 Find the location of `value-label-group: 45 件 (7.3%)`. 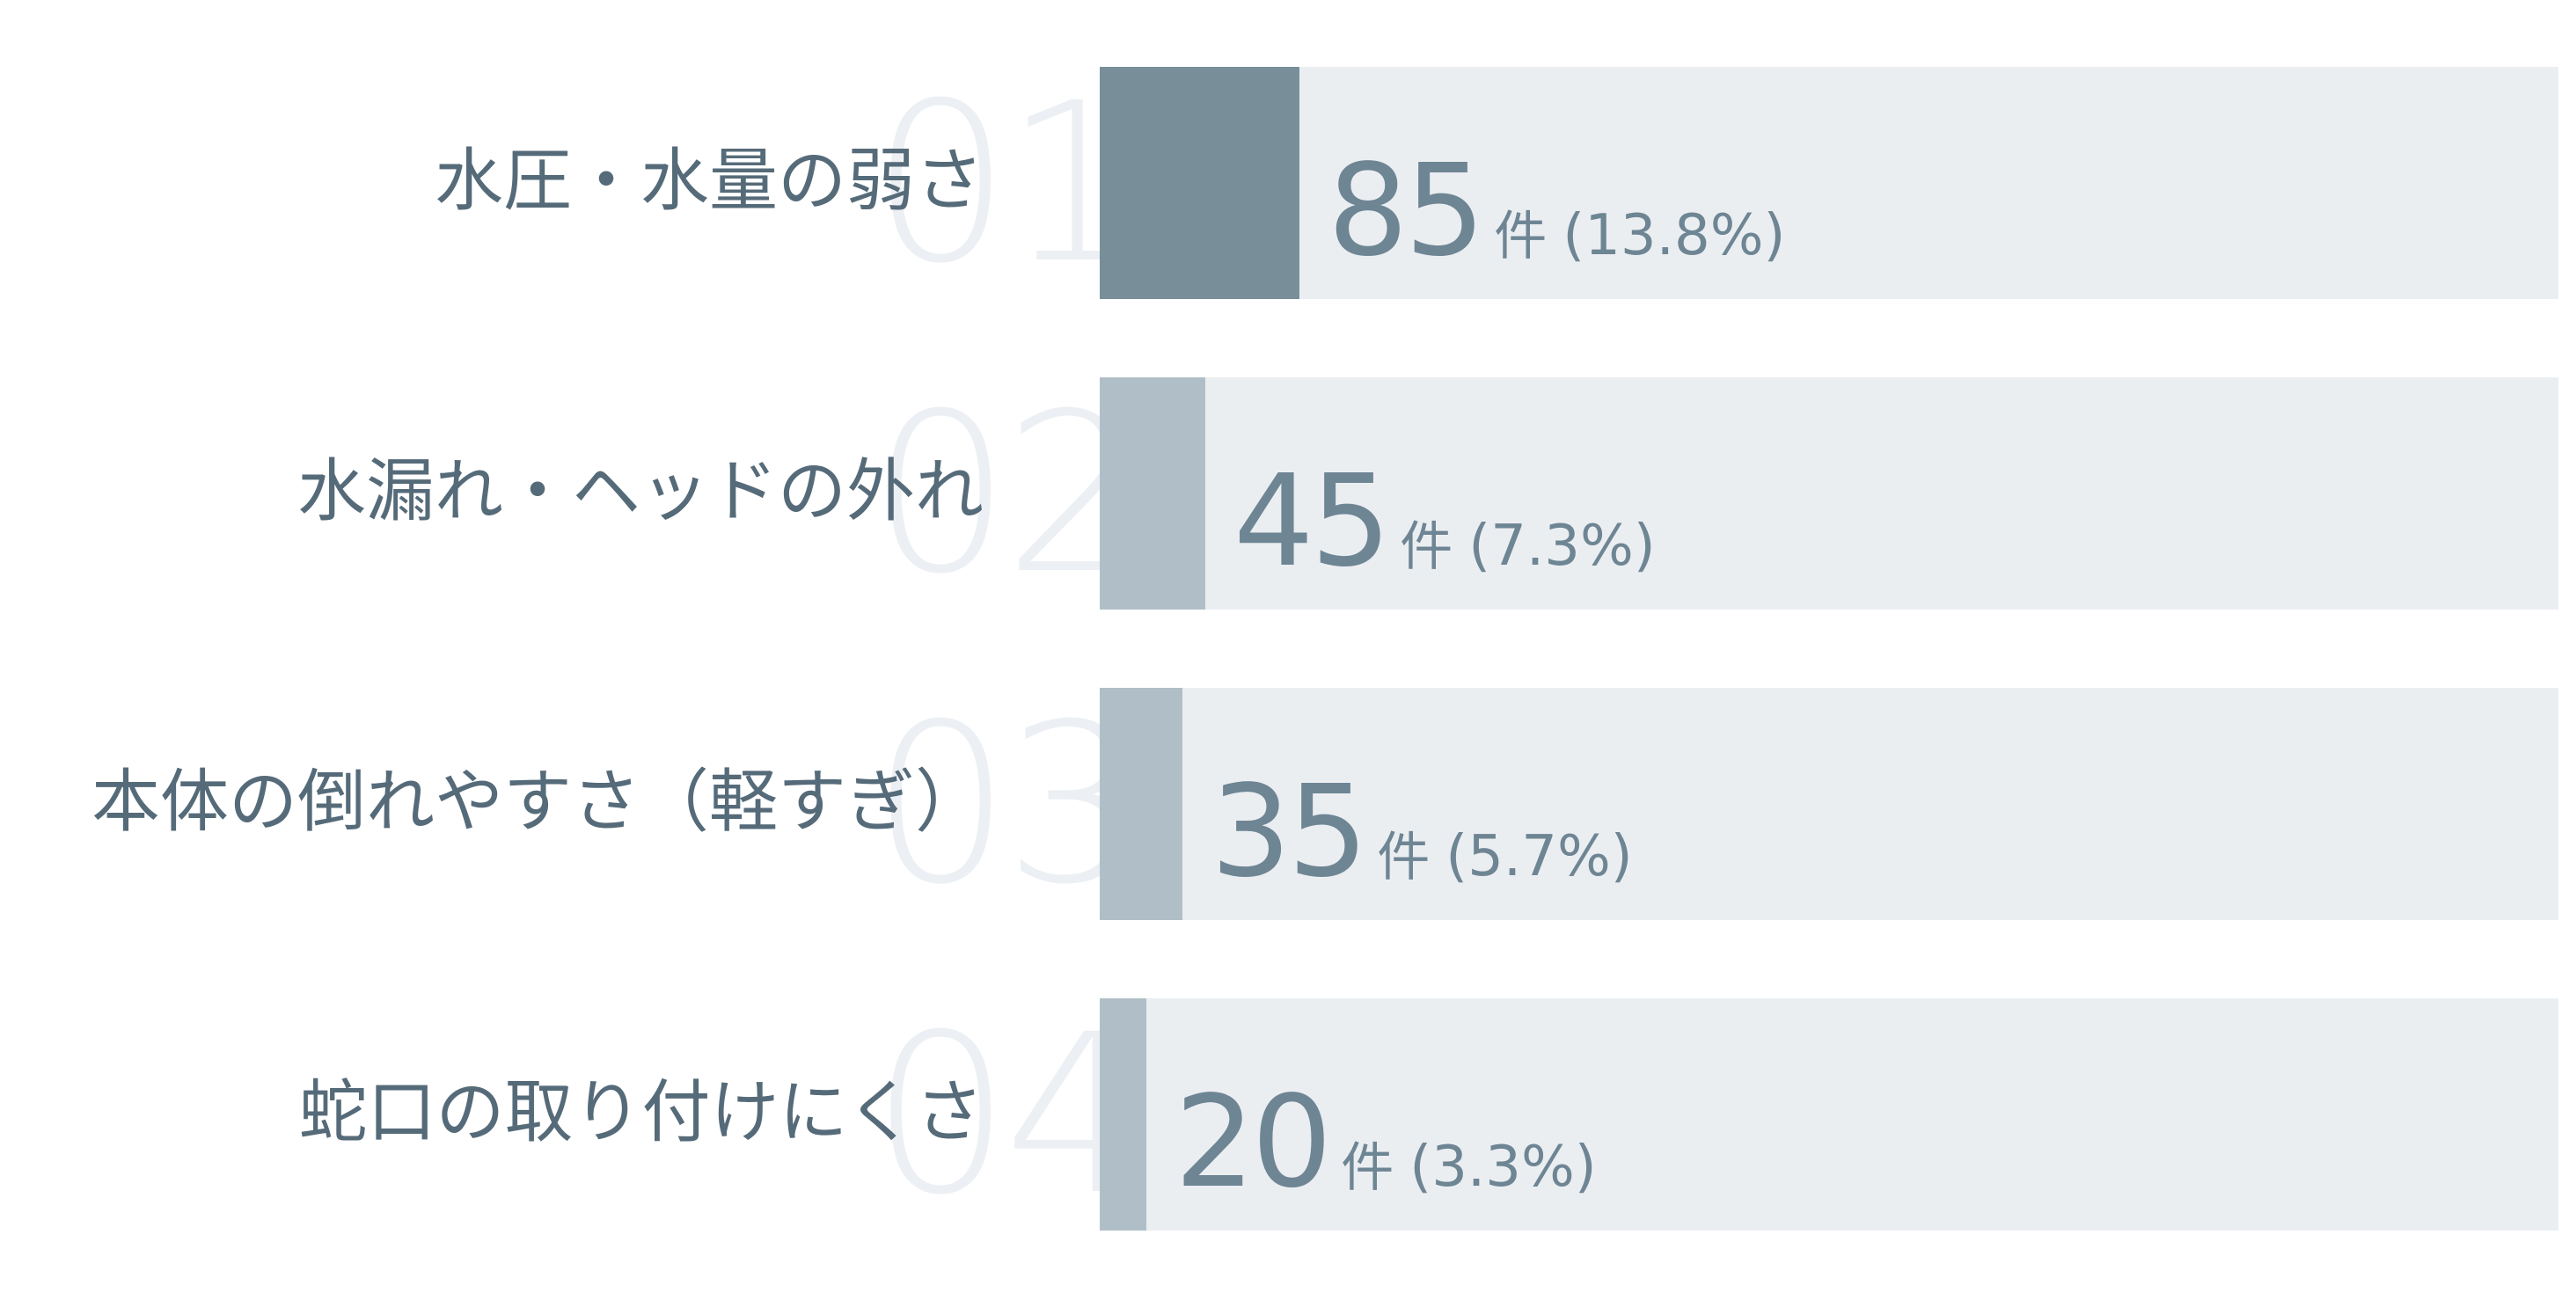

value-label-group: 45 件 (7.3%) is located at coordinates (1444, 521).